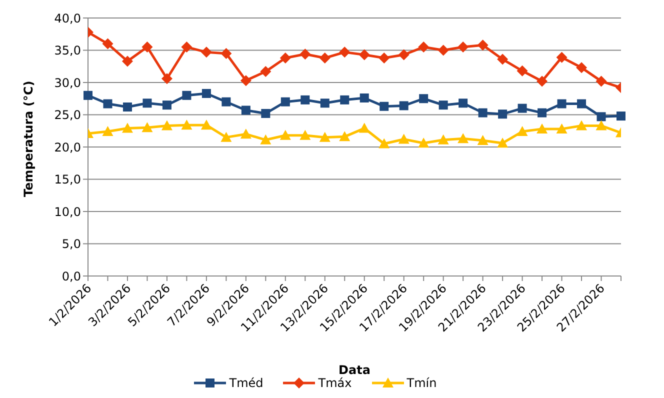 The height and width of the screenshot is (398, 664). I want to click on legend-label: Tméd, so click(246, 383).